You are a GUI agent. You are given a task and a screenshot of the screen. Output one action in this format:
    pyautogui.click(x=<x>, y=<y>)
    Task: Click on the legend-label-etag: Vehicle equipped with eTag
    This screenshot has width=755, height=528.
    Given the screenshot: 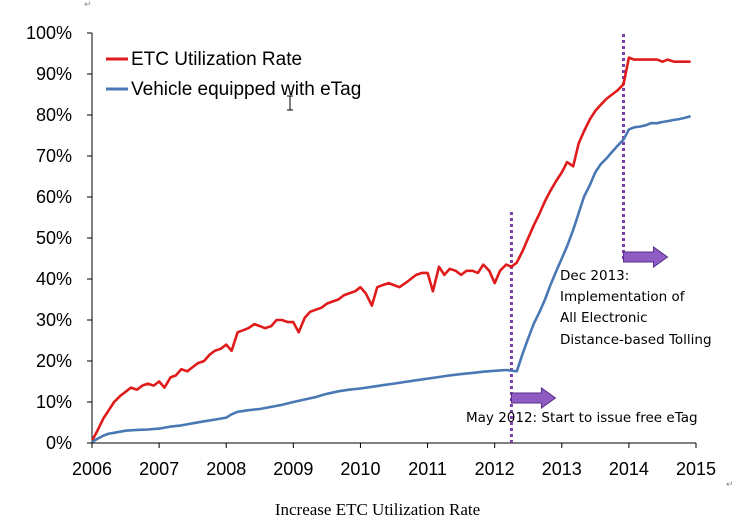 What is the action you would take?
    pyautogui.click(x=246, y=89)
    